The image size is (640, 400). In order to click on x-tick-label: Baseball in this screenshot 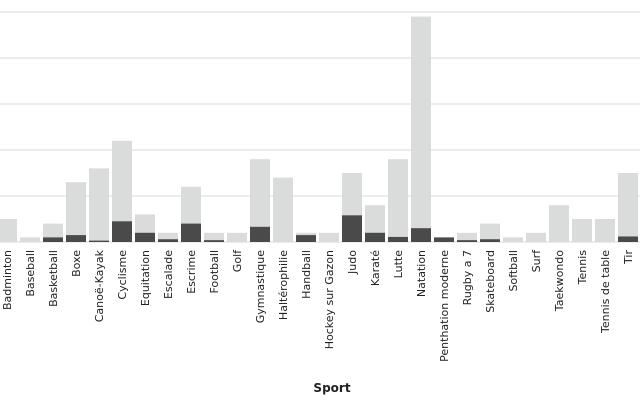, I will do `click(30, 273)`.